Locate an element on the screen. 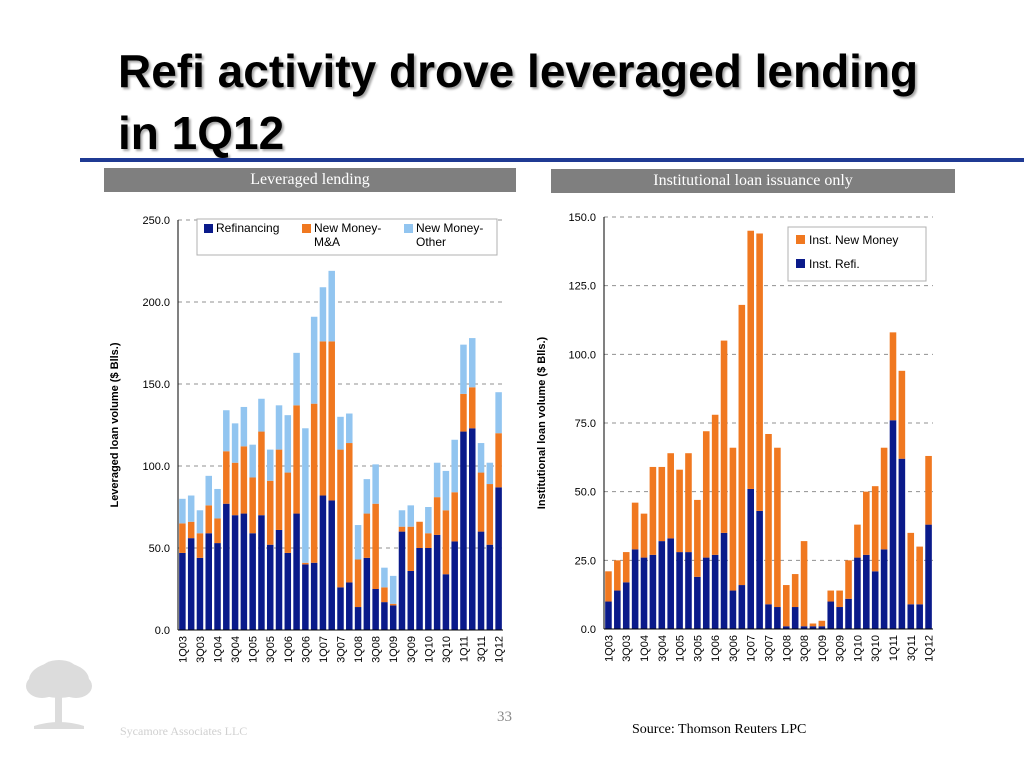  x-tick-label: 1Q03 is located at coordinates (609, 648).